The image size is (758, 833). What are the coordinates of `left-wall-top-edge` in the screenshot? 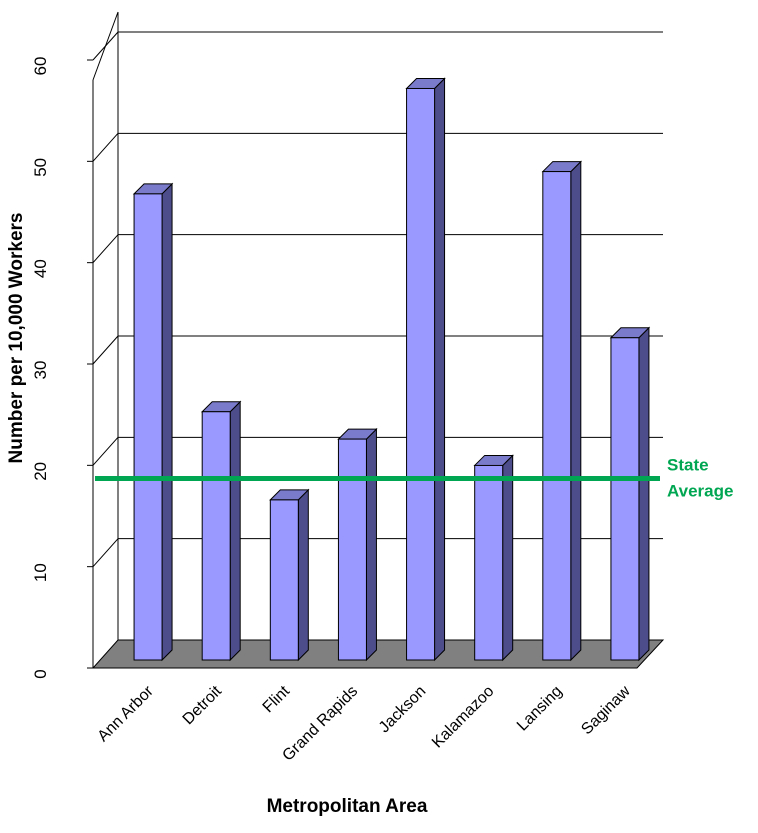 It's located at (105, 46).